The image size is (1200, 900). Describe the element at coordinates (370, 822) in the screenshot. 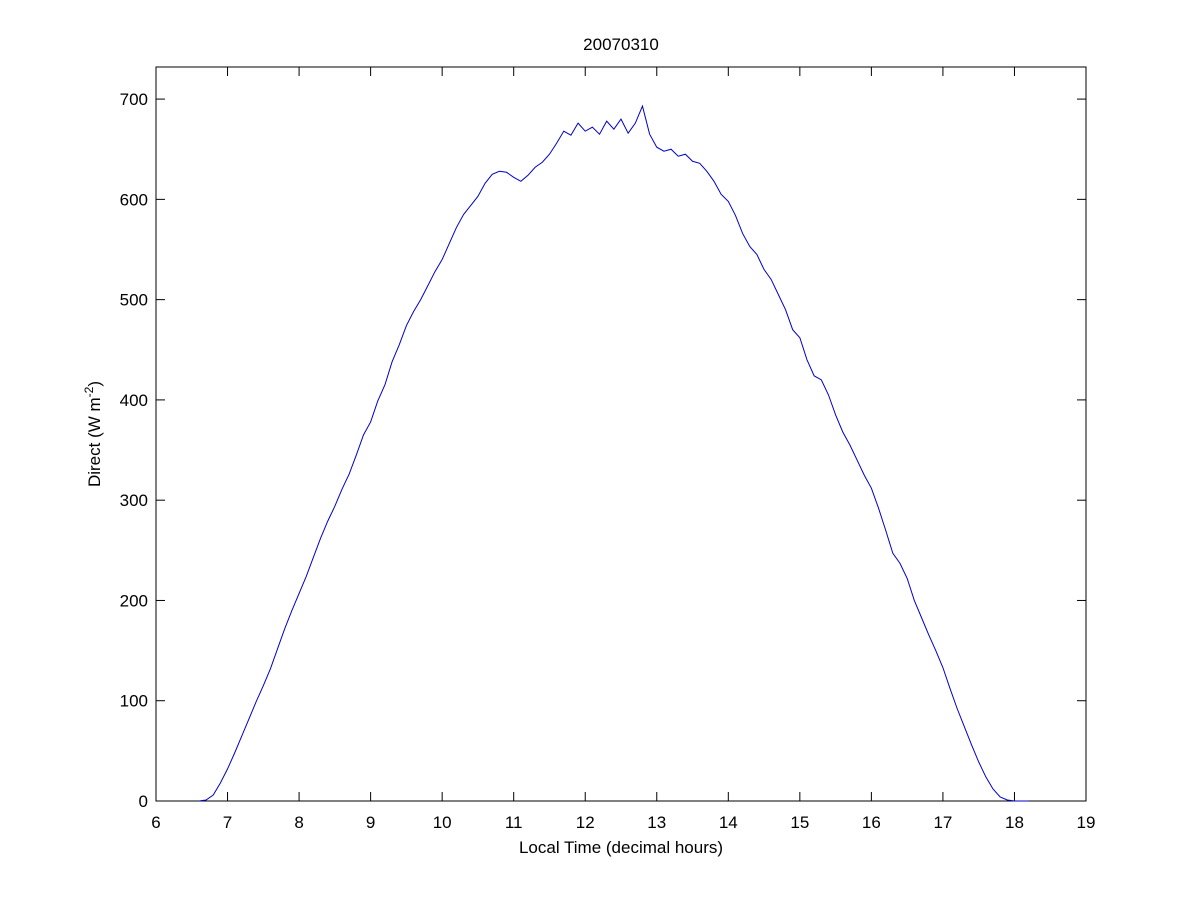

I see `x-tick-label: 9` at that location.